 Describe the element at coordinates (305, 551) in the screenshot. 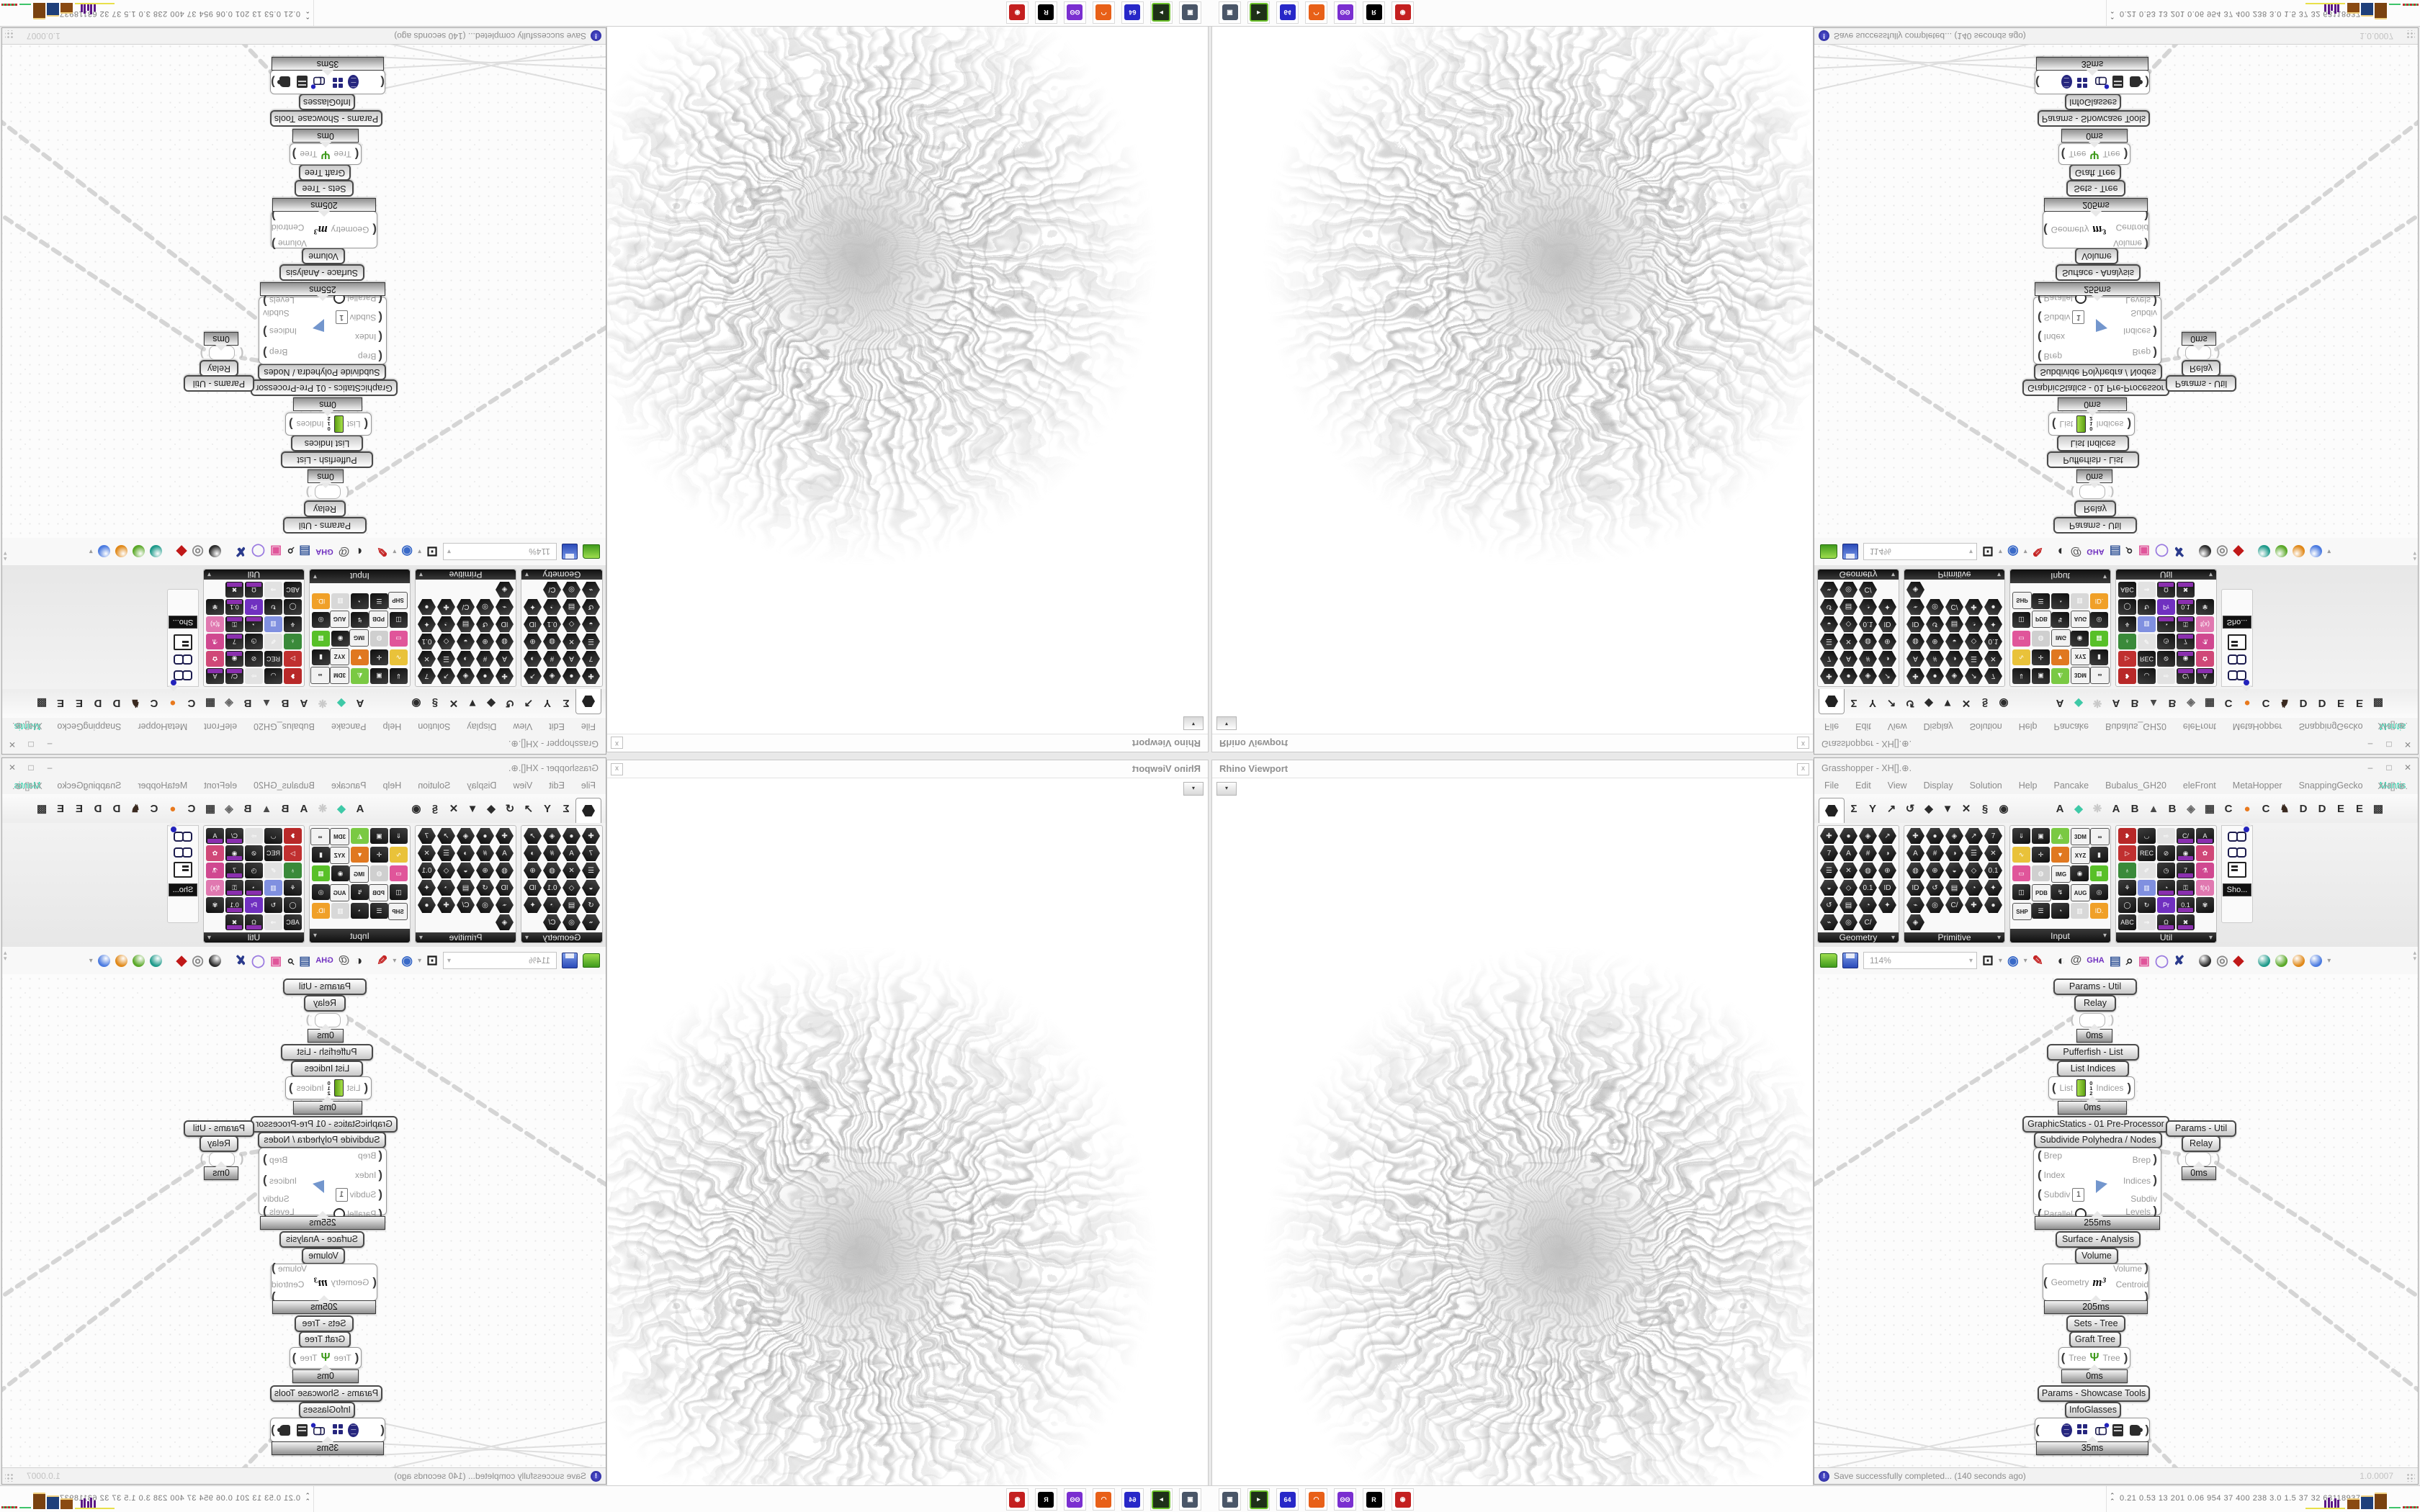

I see `export-doc-button: ▤` at that location.